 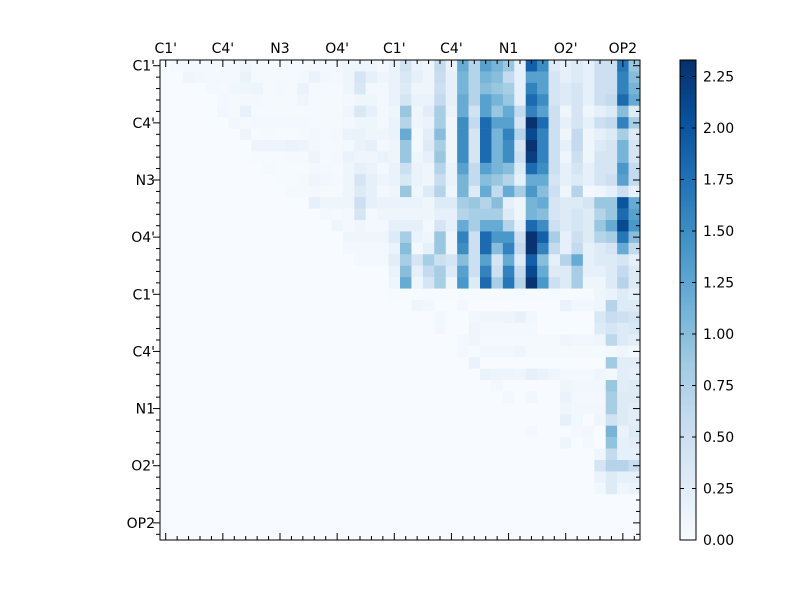 What do you see at coordinates (143, 352) in the screenshot?
I see `y-tick-label: C4'` at bounding box center [143, 352].